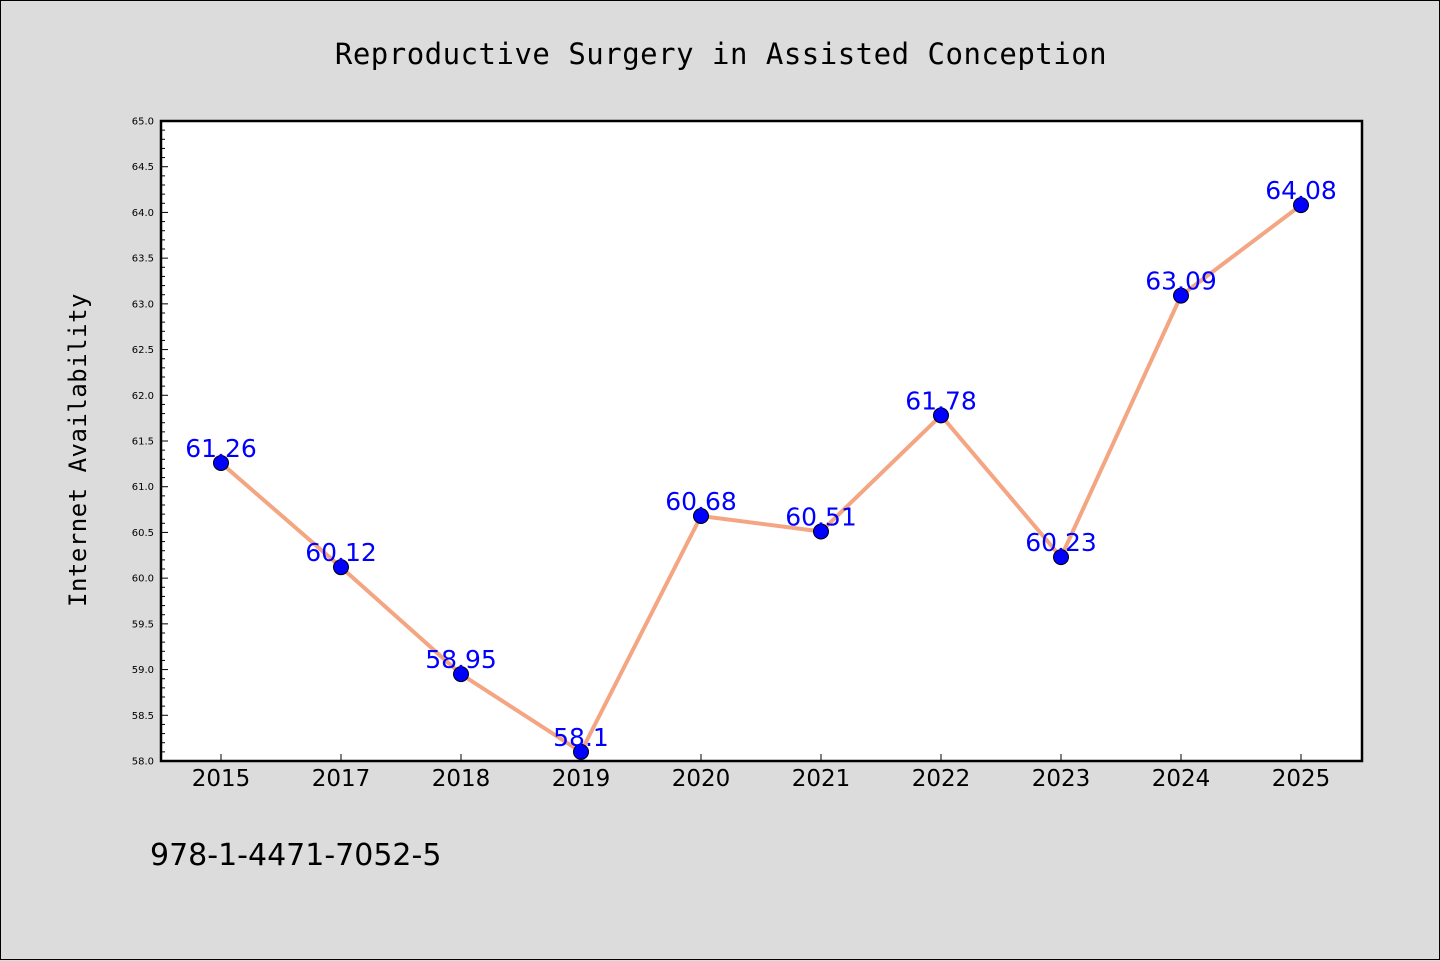 Image resolution: width=1440 pixels, height=961 pixels. I want to click on y-tick-label: 61.0, so click(143, 487).